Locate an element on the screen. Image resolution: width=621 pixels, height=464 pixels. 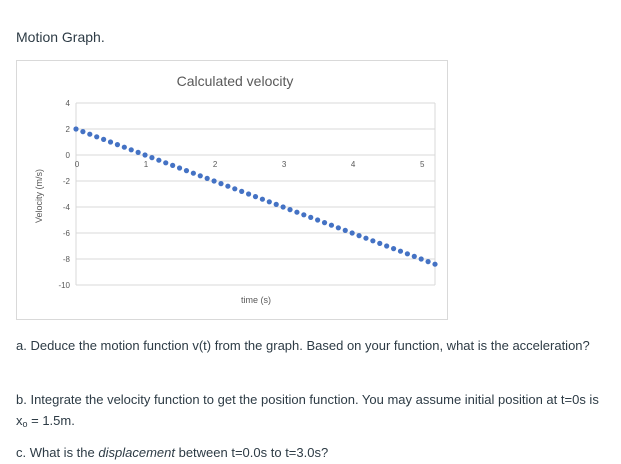
y-tick-label: -10 is located at coordinates (64, 285).